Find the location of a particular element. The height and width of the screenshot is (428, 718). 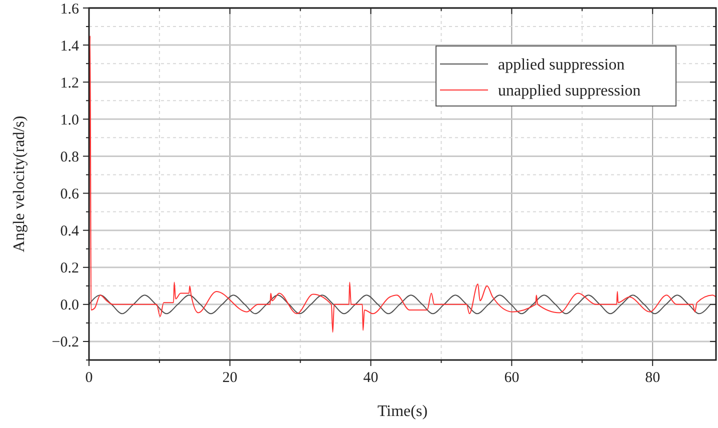

y-tick-label: 1.2 is located at coordinates (69, 83).